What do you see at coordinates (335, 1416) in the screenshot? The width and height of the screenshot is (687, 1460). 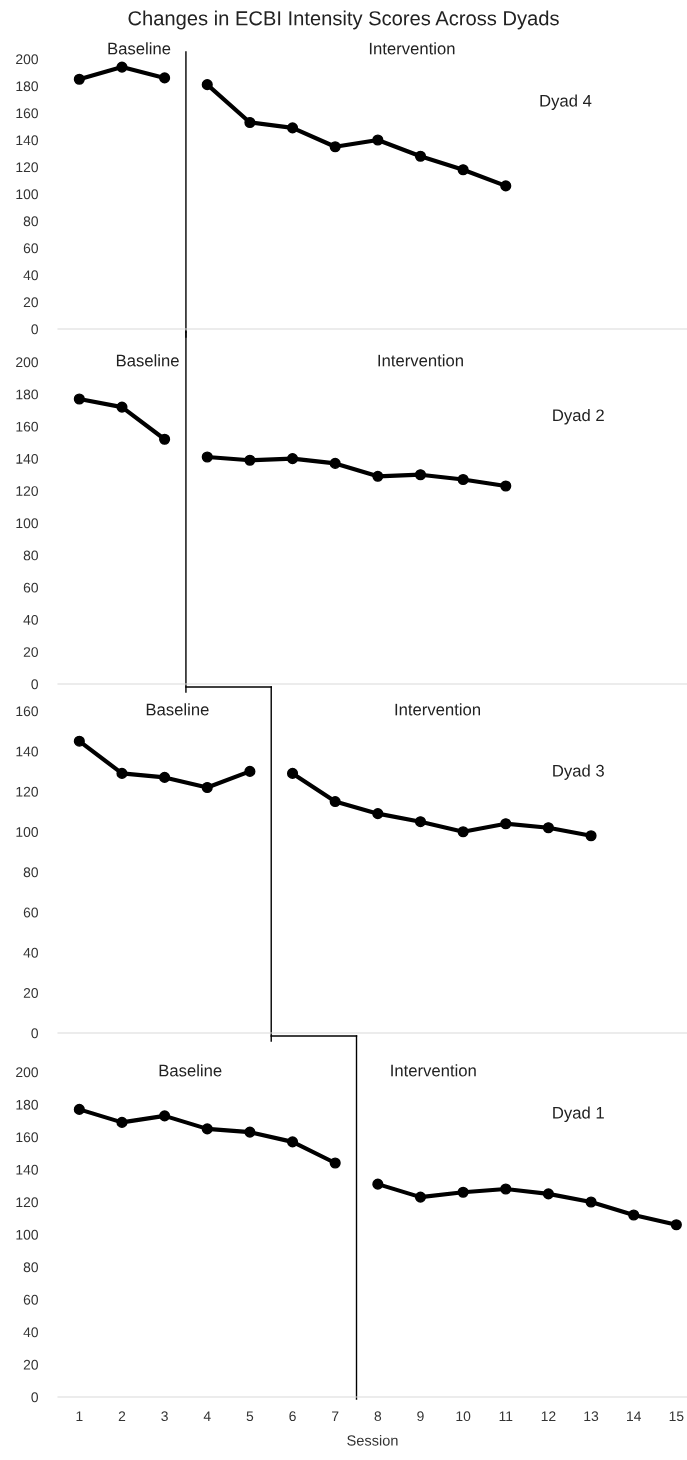 I see `x-tick-label: 7` at bounding box center [335, 1416].